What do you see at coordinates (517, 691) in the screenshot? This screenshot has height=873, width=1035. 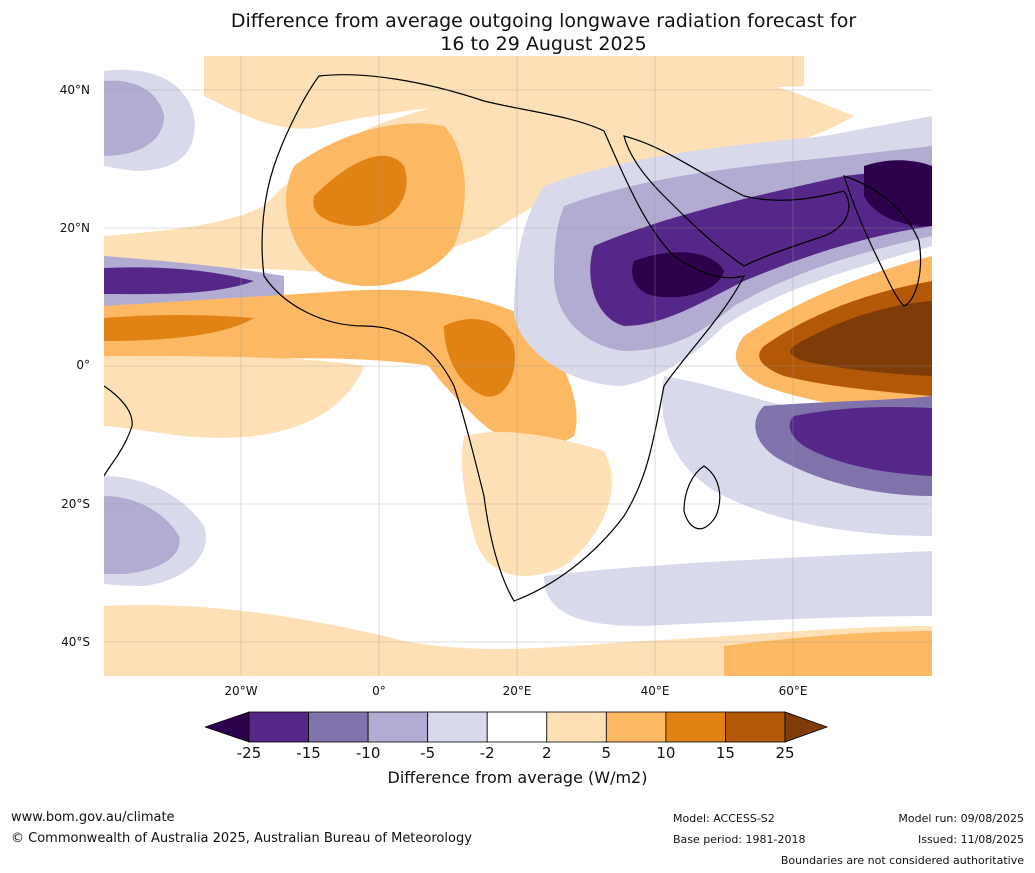 I see `lon-label-20e: 20°E` at bounding box center [517, 691].